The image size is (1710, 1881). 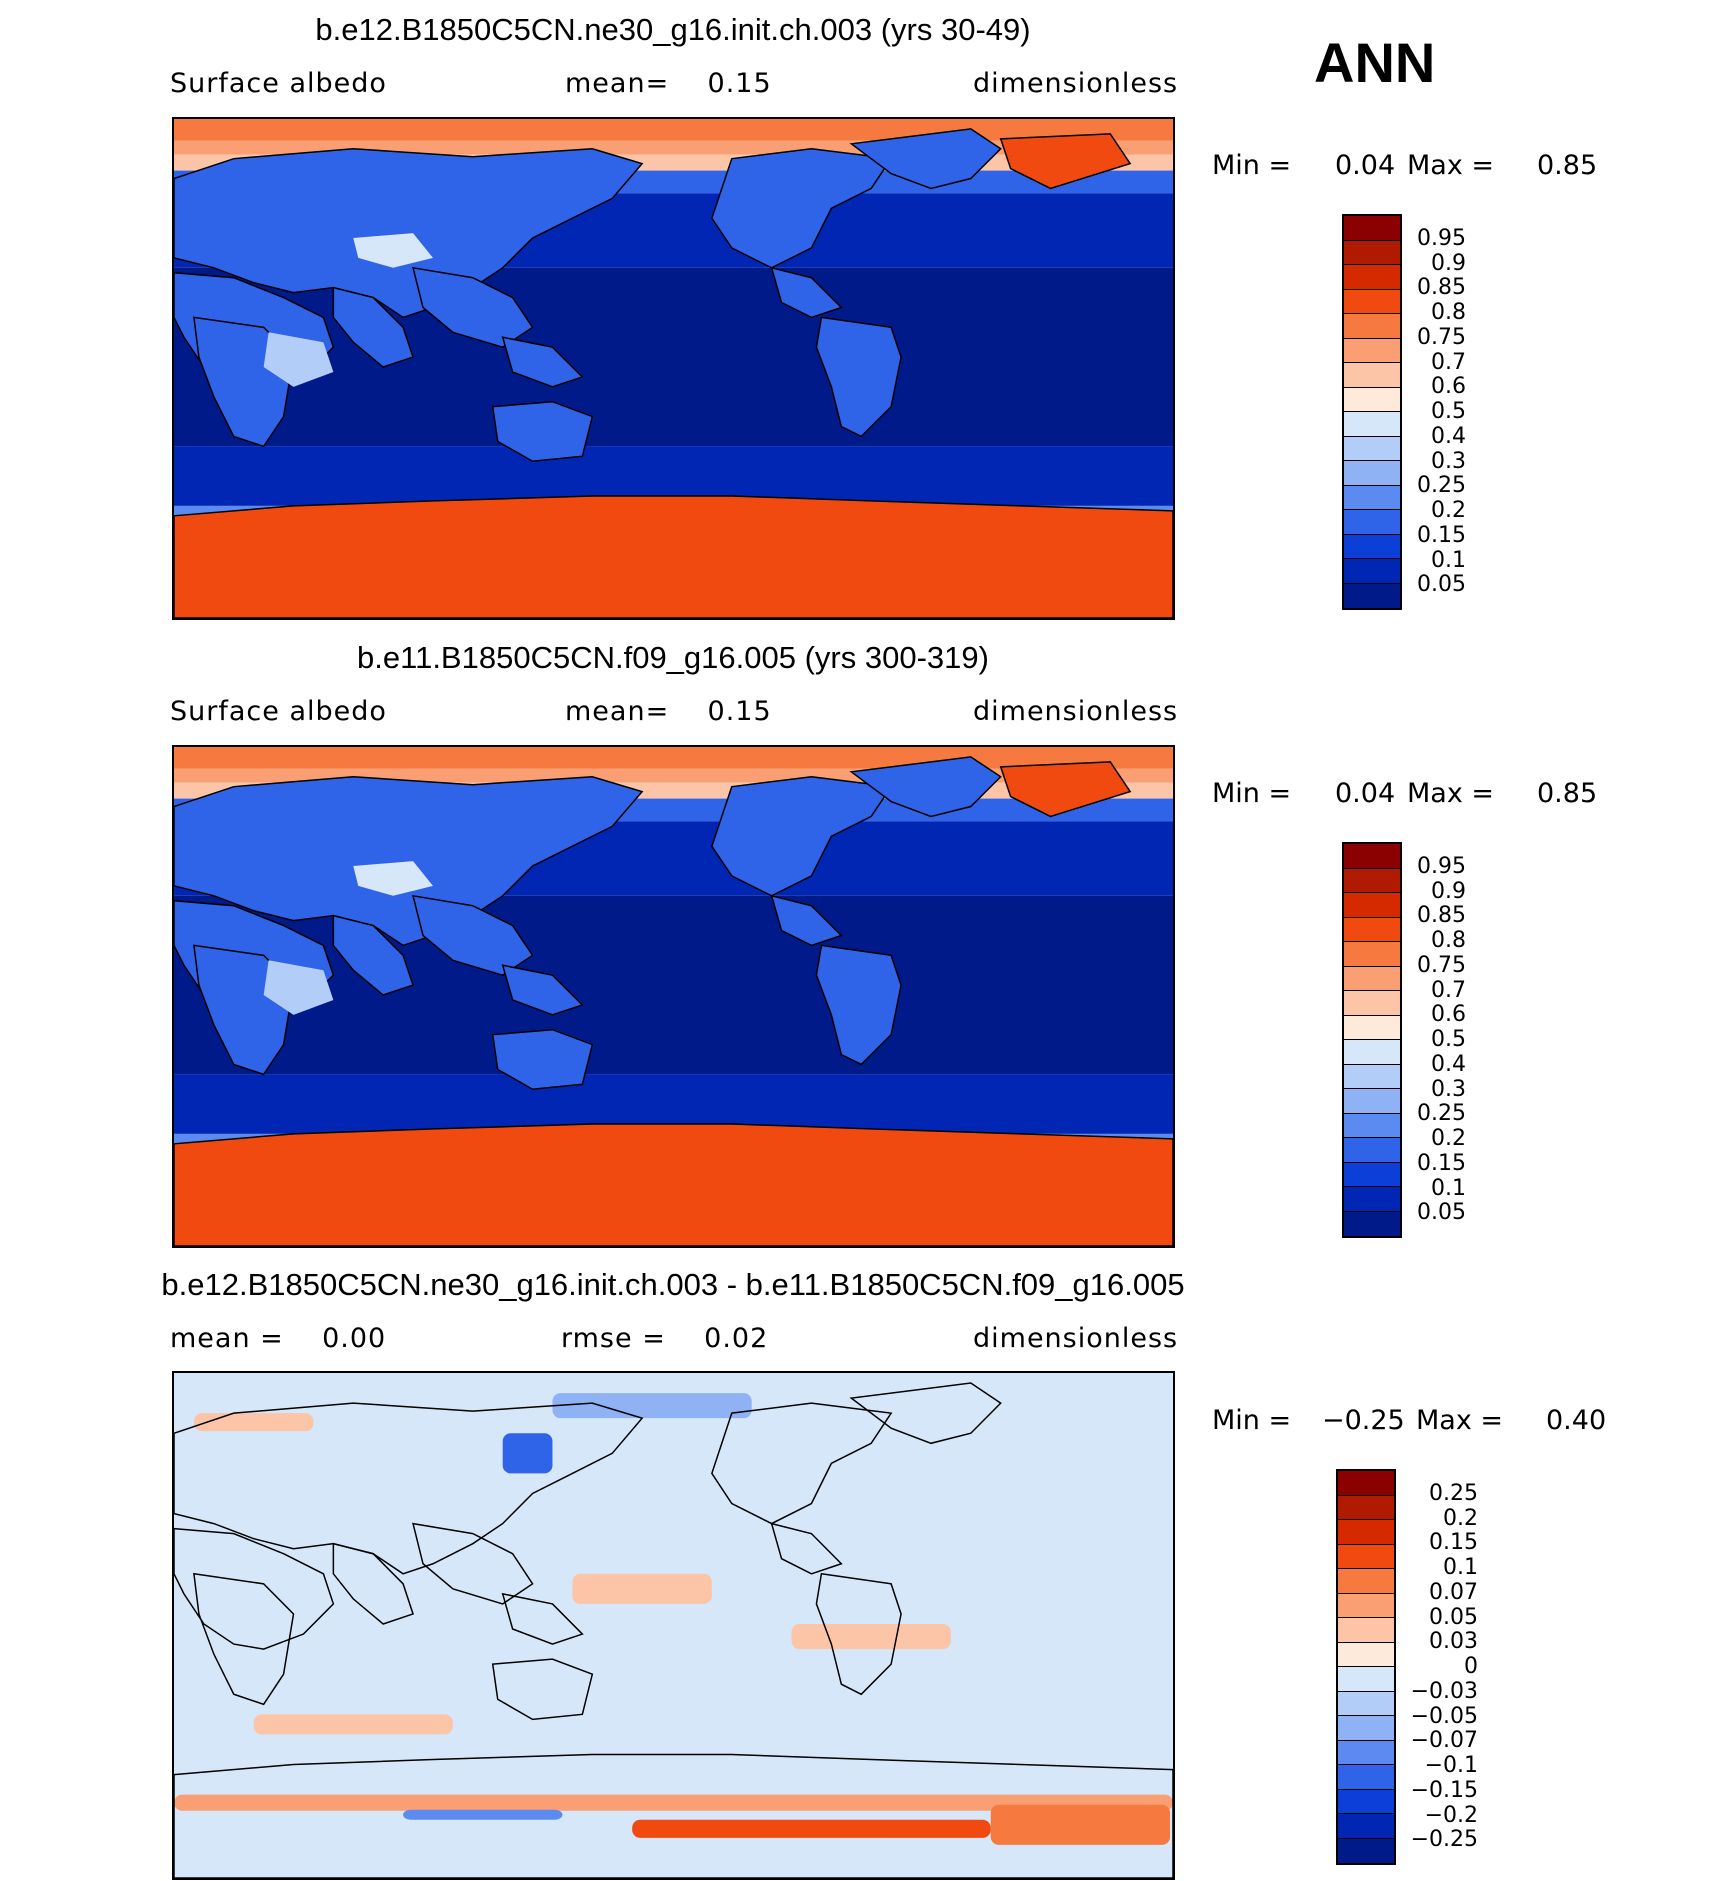 What do you see at coordinates (1453, 1642) in the screenshot?
I see `colorbar-tick-label: 0.03` at bounding box center [1453, 1642].